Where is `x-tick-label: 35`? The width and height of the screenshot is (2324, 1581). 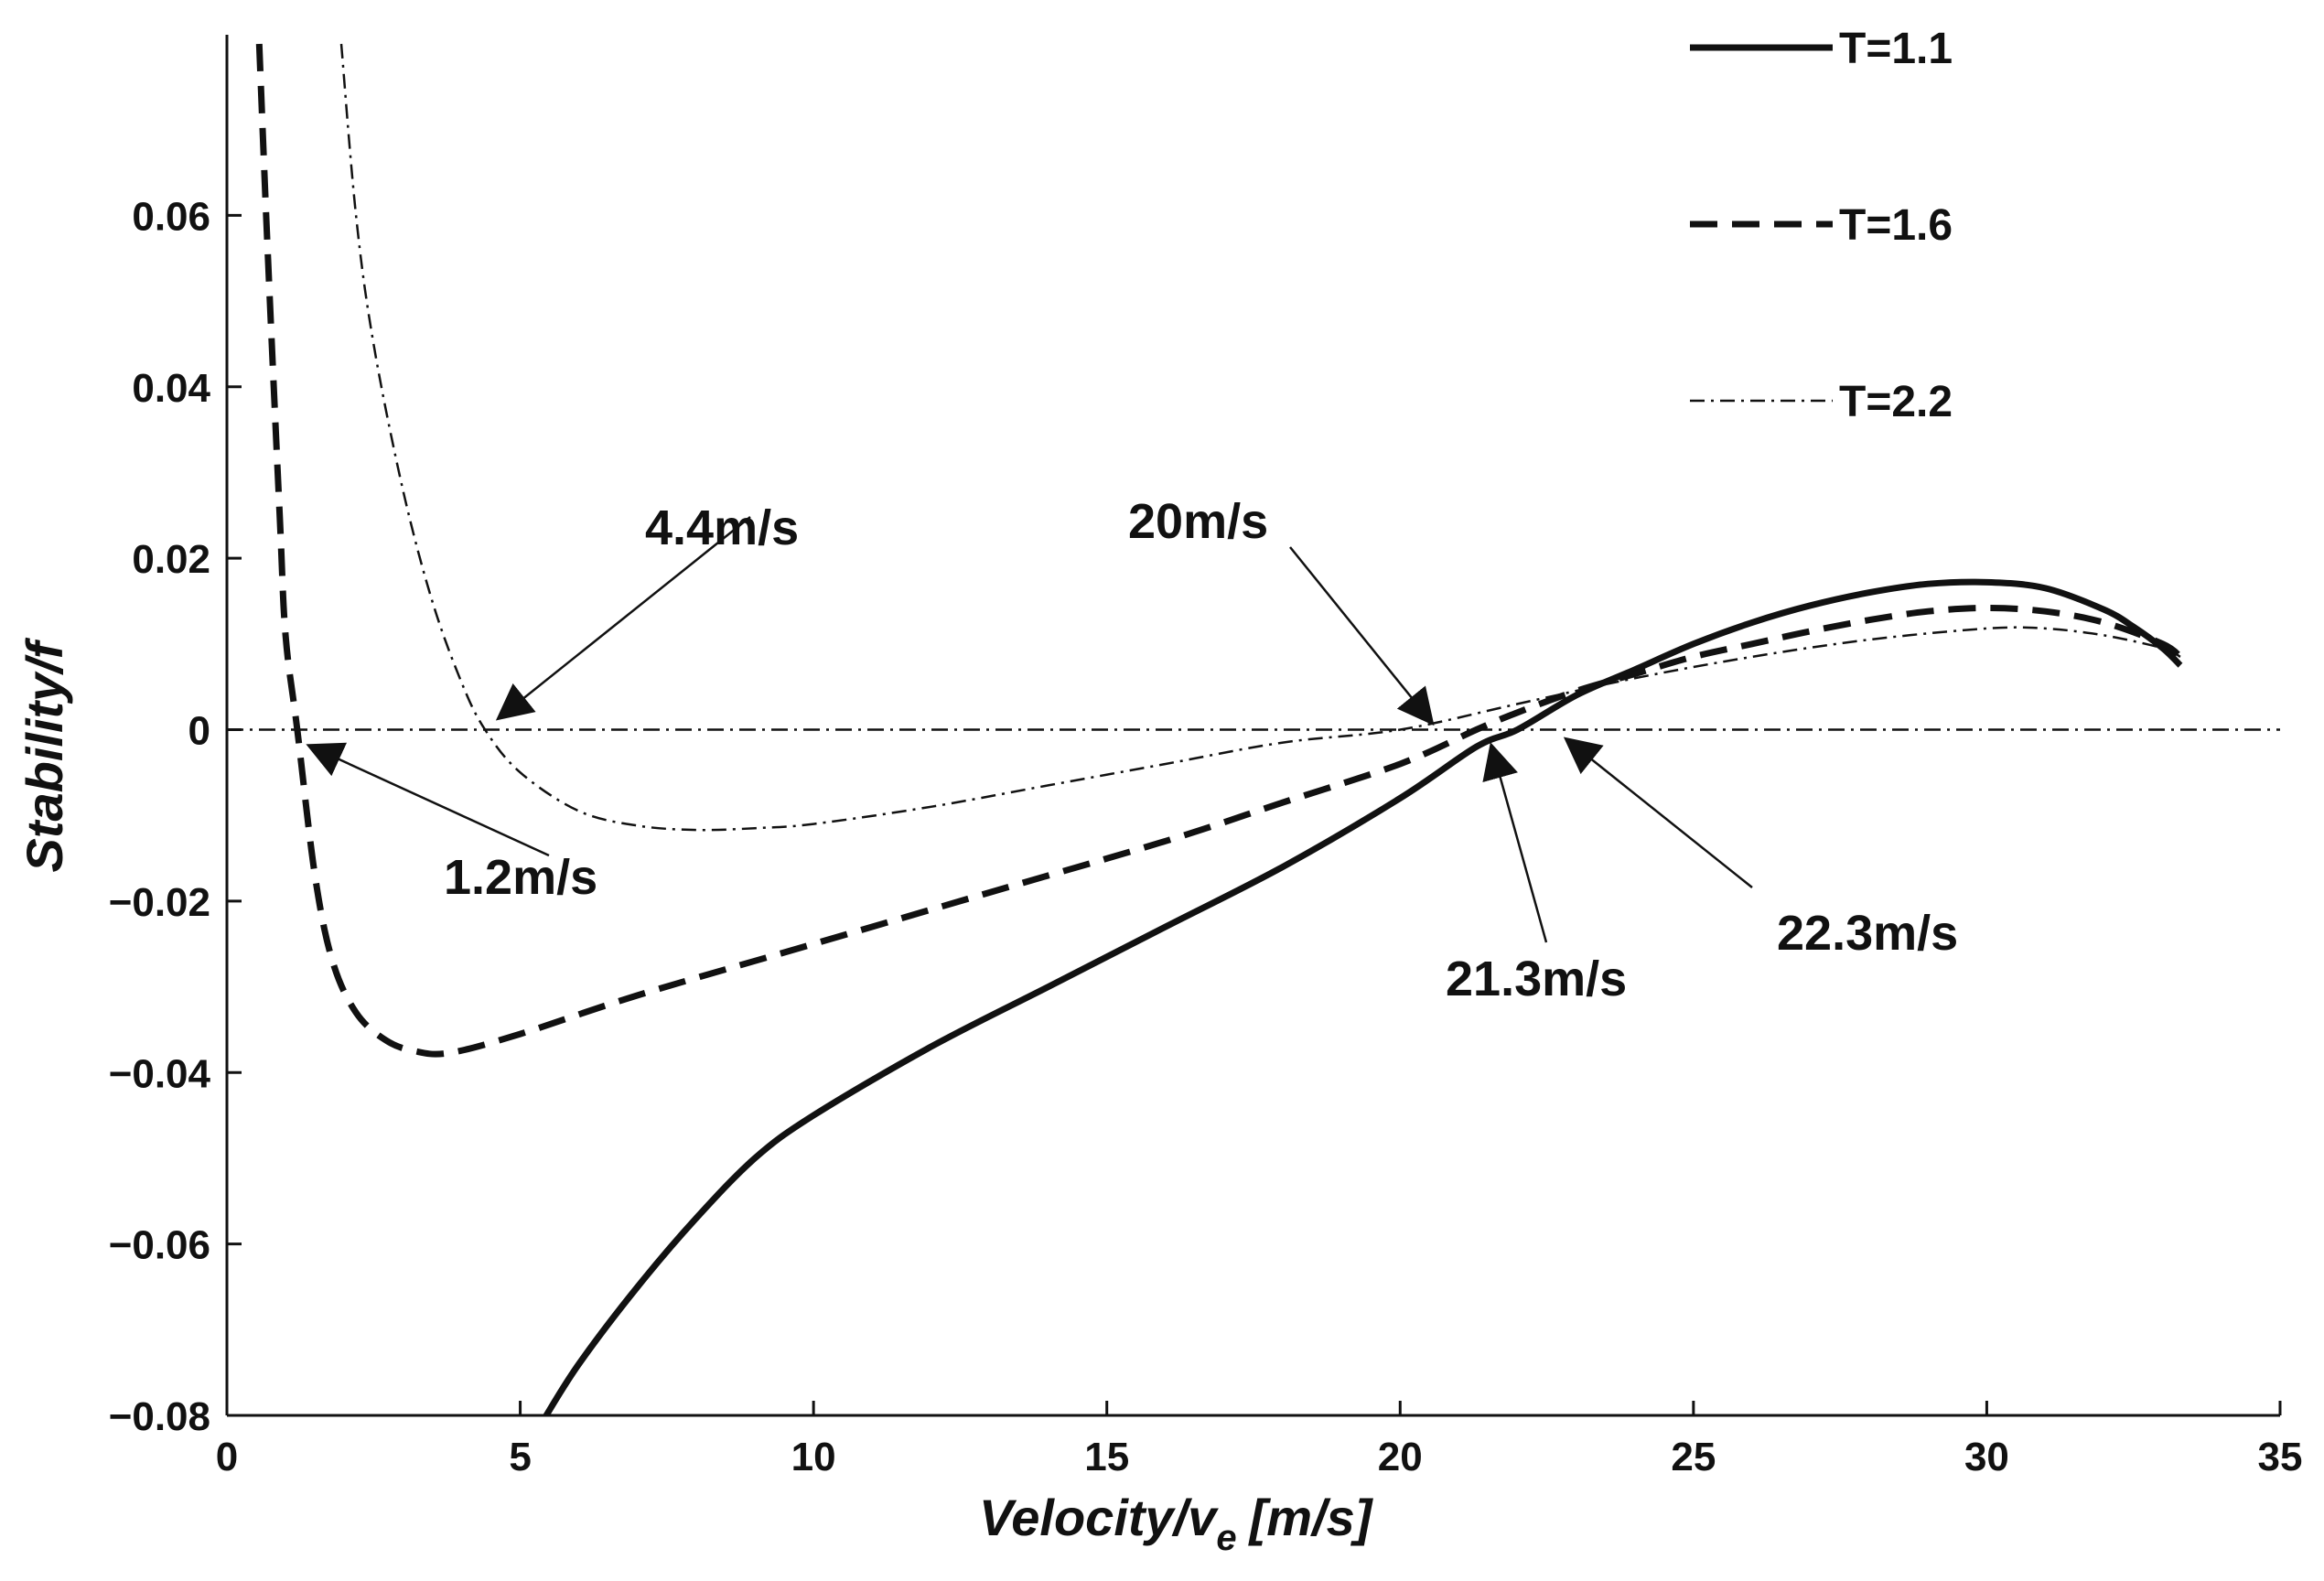
x-tick-label: 35 is located at coordinates (2280, 1457).